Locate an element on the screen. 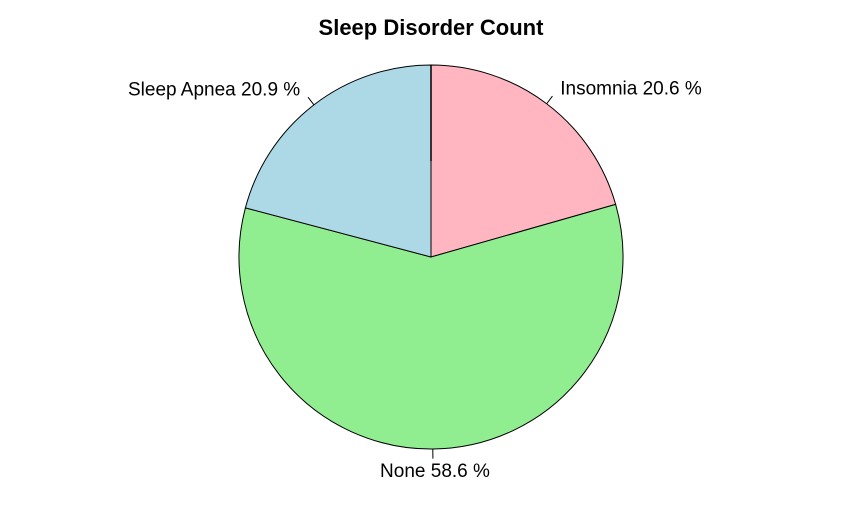 The height and width of the screenshot is (515, 862). slice-label-insomnia: Insomnia 20.6 % is located at coordinates (631, 88).